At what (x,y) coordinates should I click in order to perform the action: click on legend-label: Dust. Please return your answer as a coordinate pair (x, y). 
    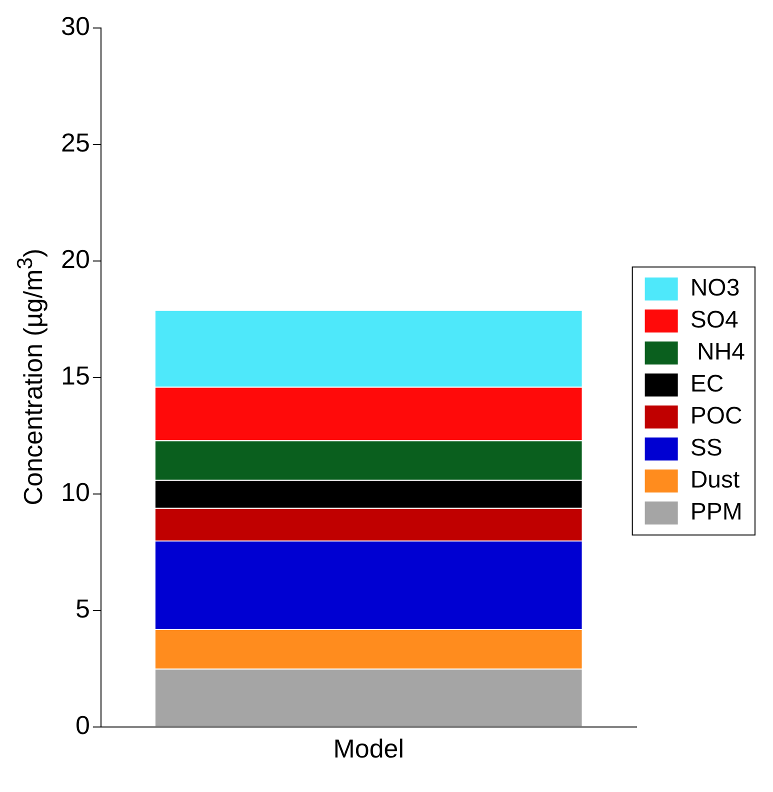
    Looking at the image, I should click on (715, 480).